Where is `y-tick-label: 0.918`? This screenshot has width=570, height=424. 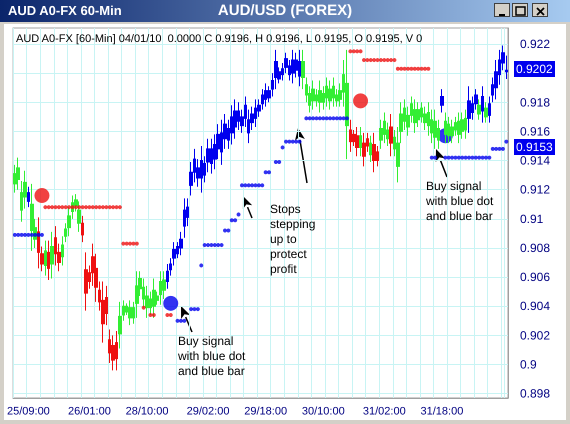
y-tick-label: 0.918 is located at coordinates (535, 102).